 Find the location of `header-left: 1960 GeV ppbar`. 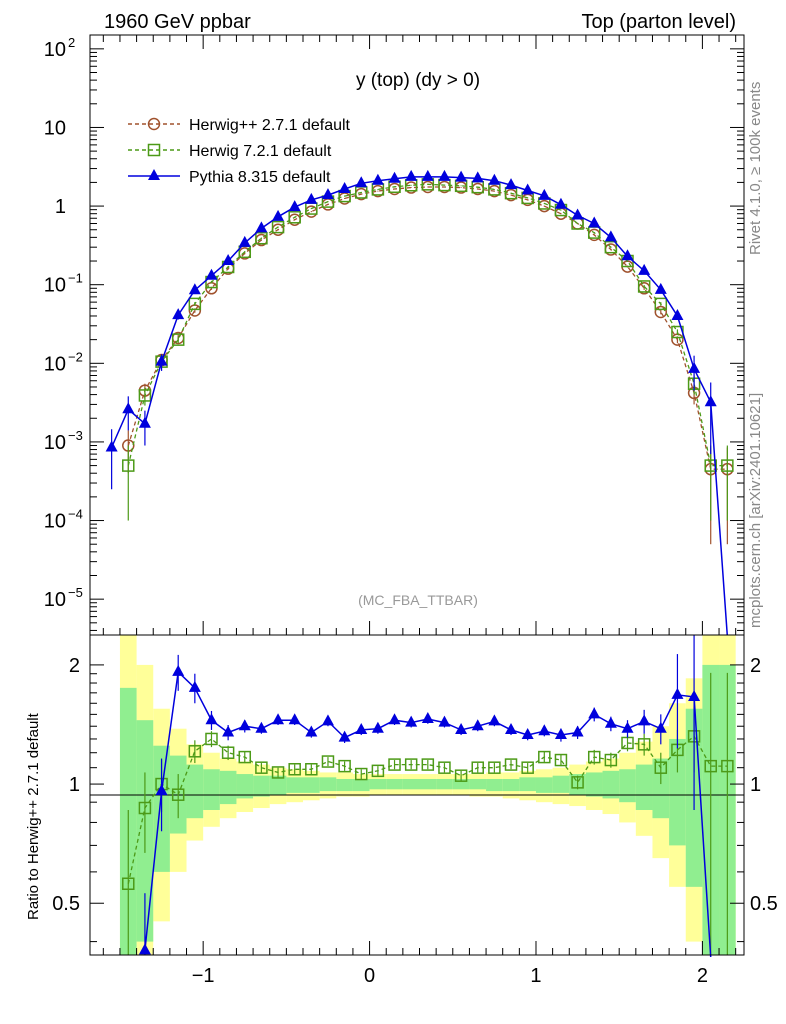

header-left: 1960 GeV ppbar is located at coordinates (177, 22).